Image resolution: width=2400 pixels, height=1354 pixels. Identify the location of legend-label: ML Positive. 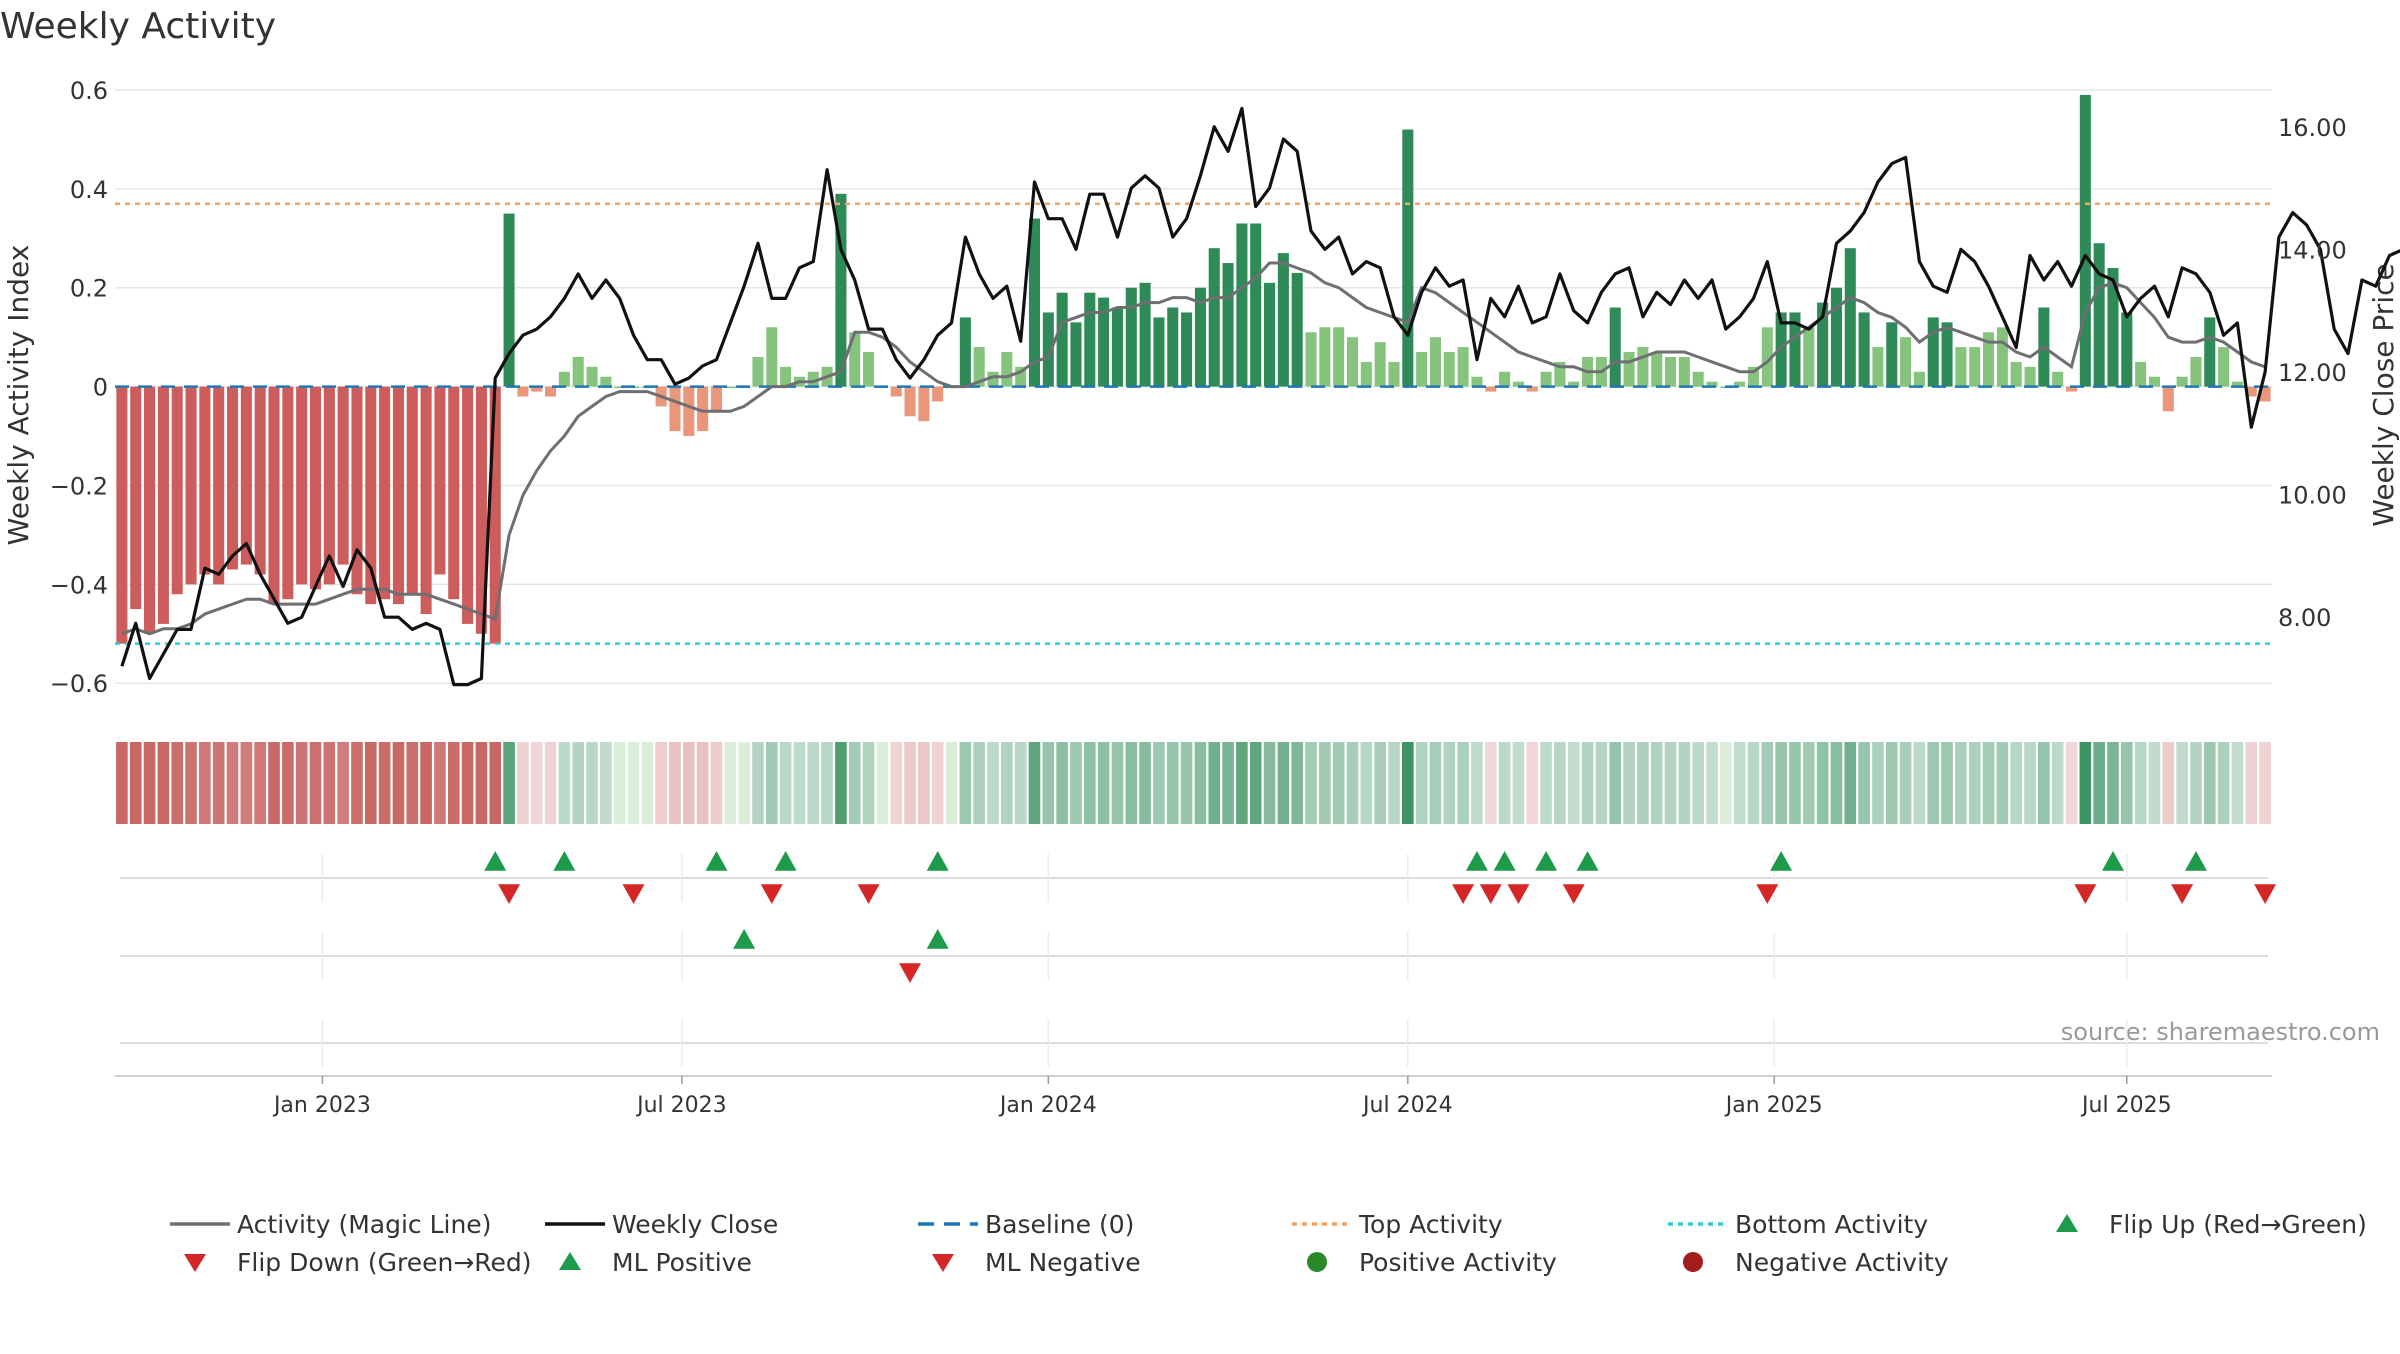
(682, 1262).